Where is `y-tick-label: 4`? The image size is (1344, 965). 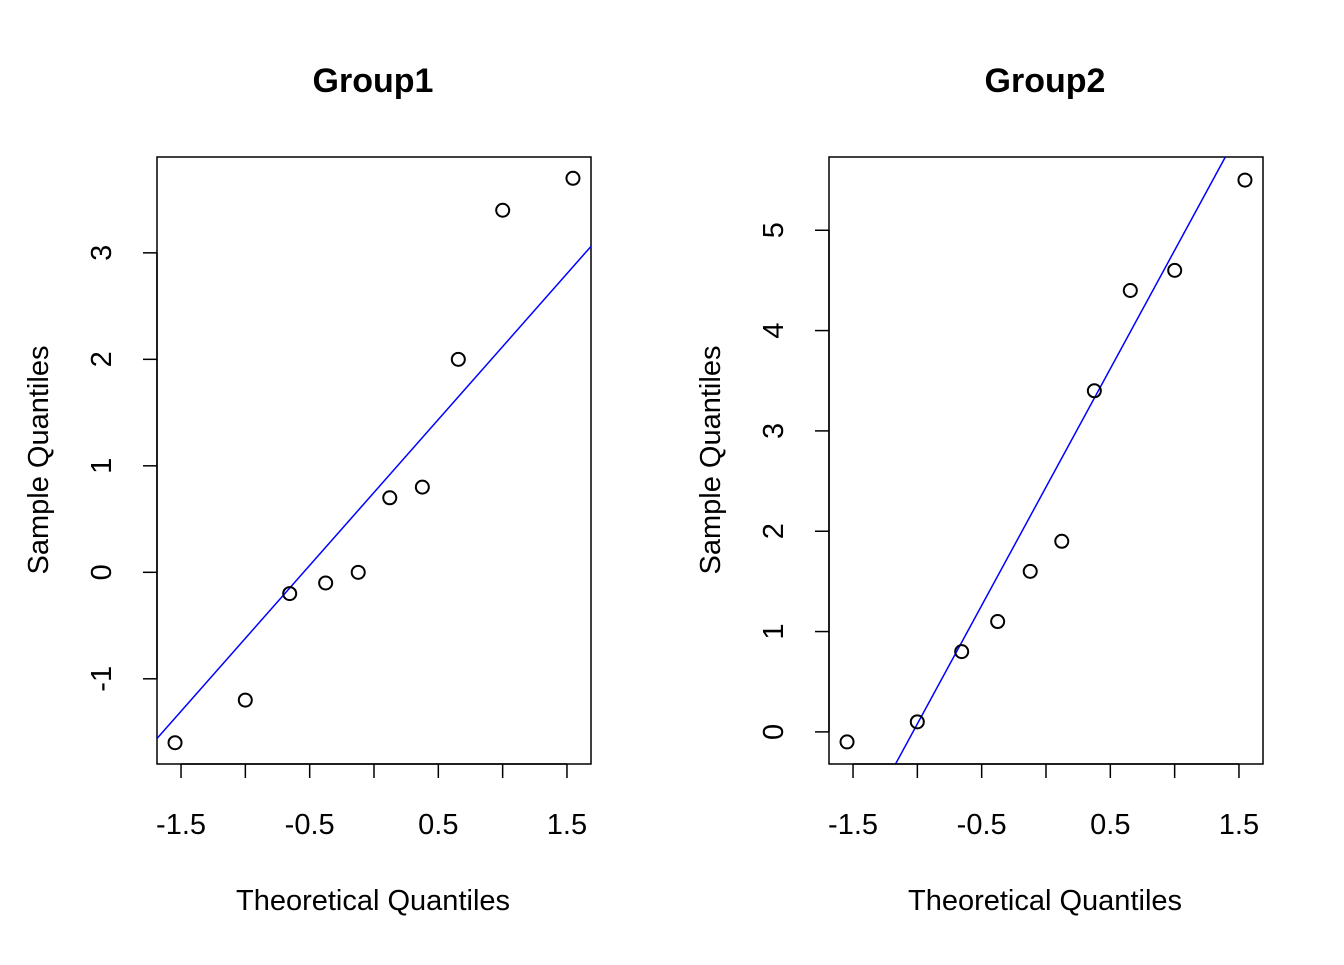 y-tick-label: 4 is located at coordinates (774, 331).